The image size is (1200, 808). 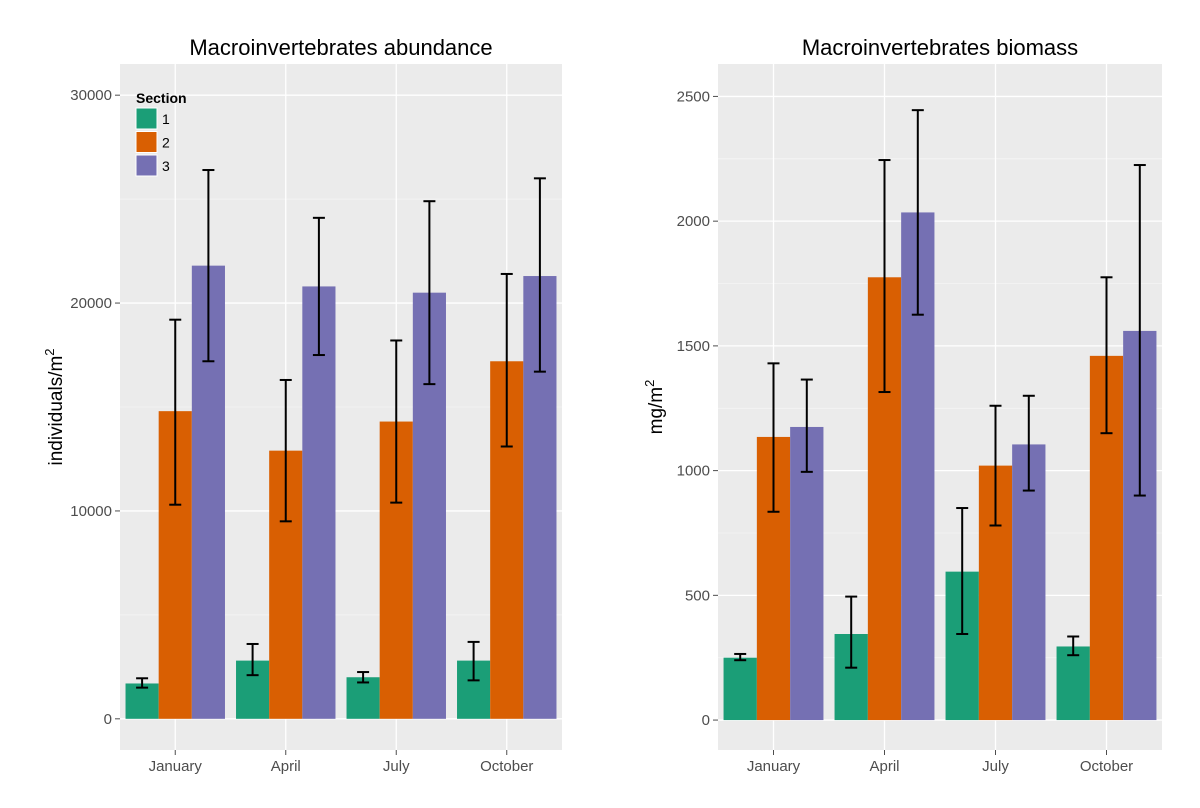 I want to click on legend-label-2: 2, so click(x=166, y=143).